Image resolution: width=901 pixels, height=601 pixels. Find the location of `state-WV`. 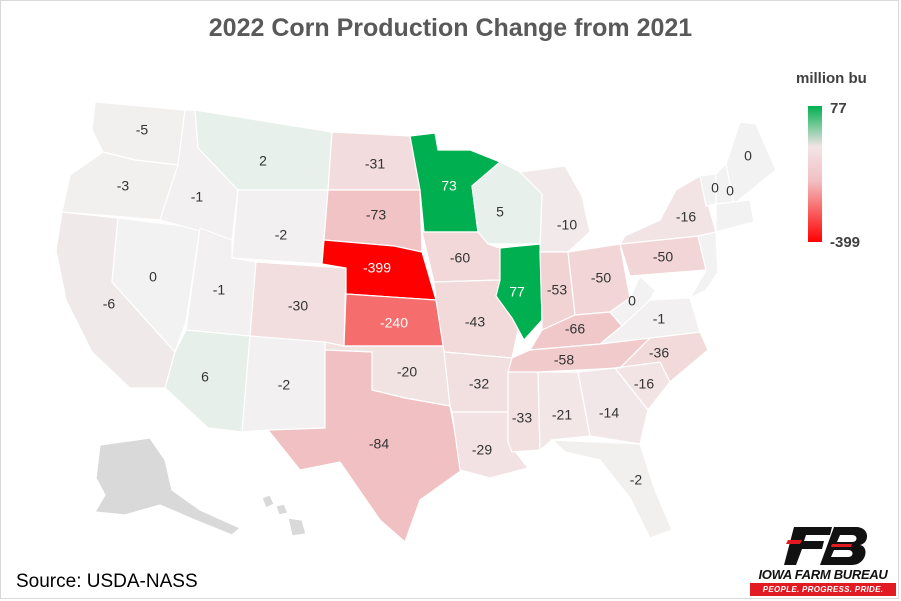

state-WV is located at coordinates (632, 300).